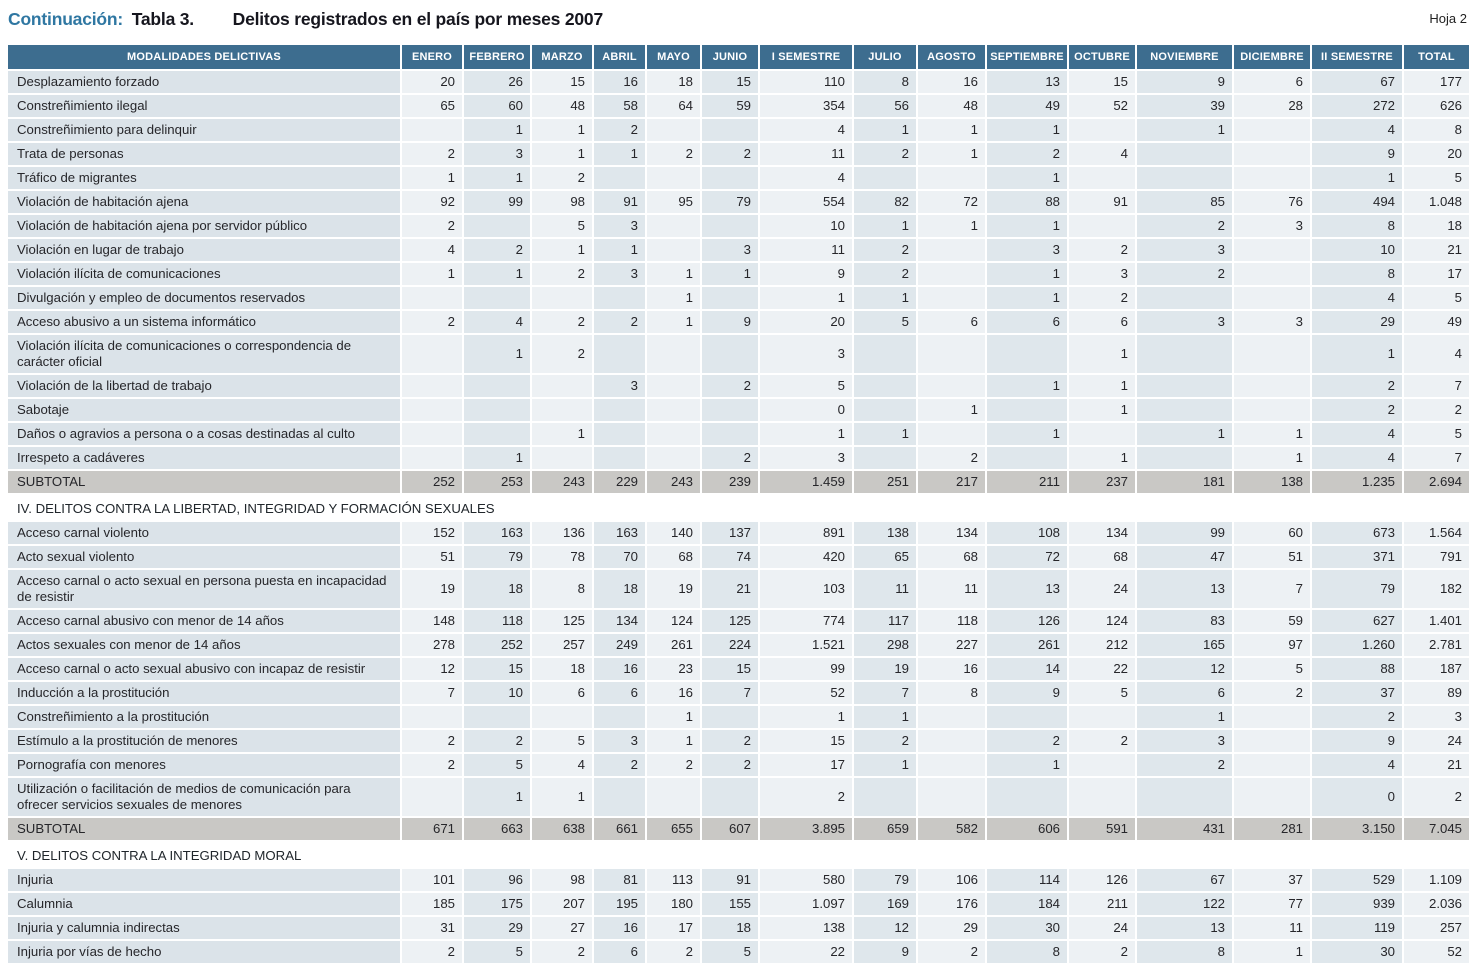 The width and height of the screenshot is (1477, 963). What do you see at coordinates (1026, 532) in the screenshot?
I see `value-cell: 108` at bounding box center [1026, 532].